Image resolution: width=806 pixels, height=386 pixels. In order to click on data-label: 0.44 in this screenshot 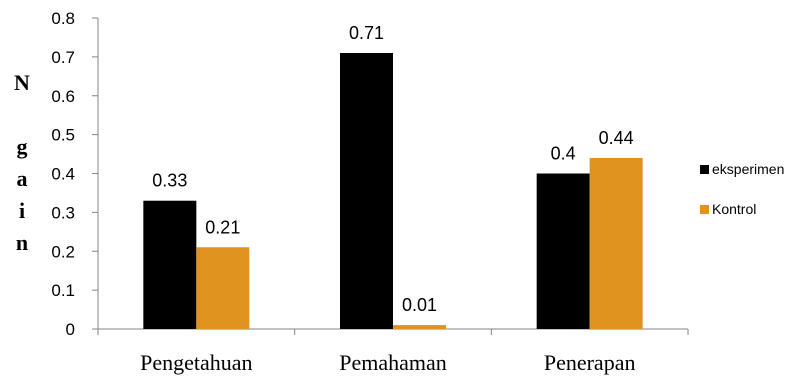, I will do `click(616, 138)`.